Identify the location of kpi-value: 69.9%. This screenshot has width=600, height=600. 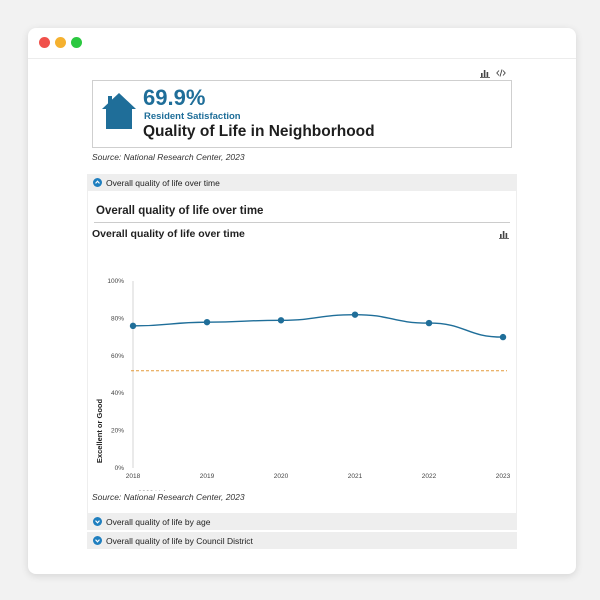
(174, 97).